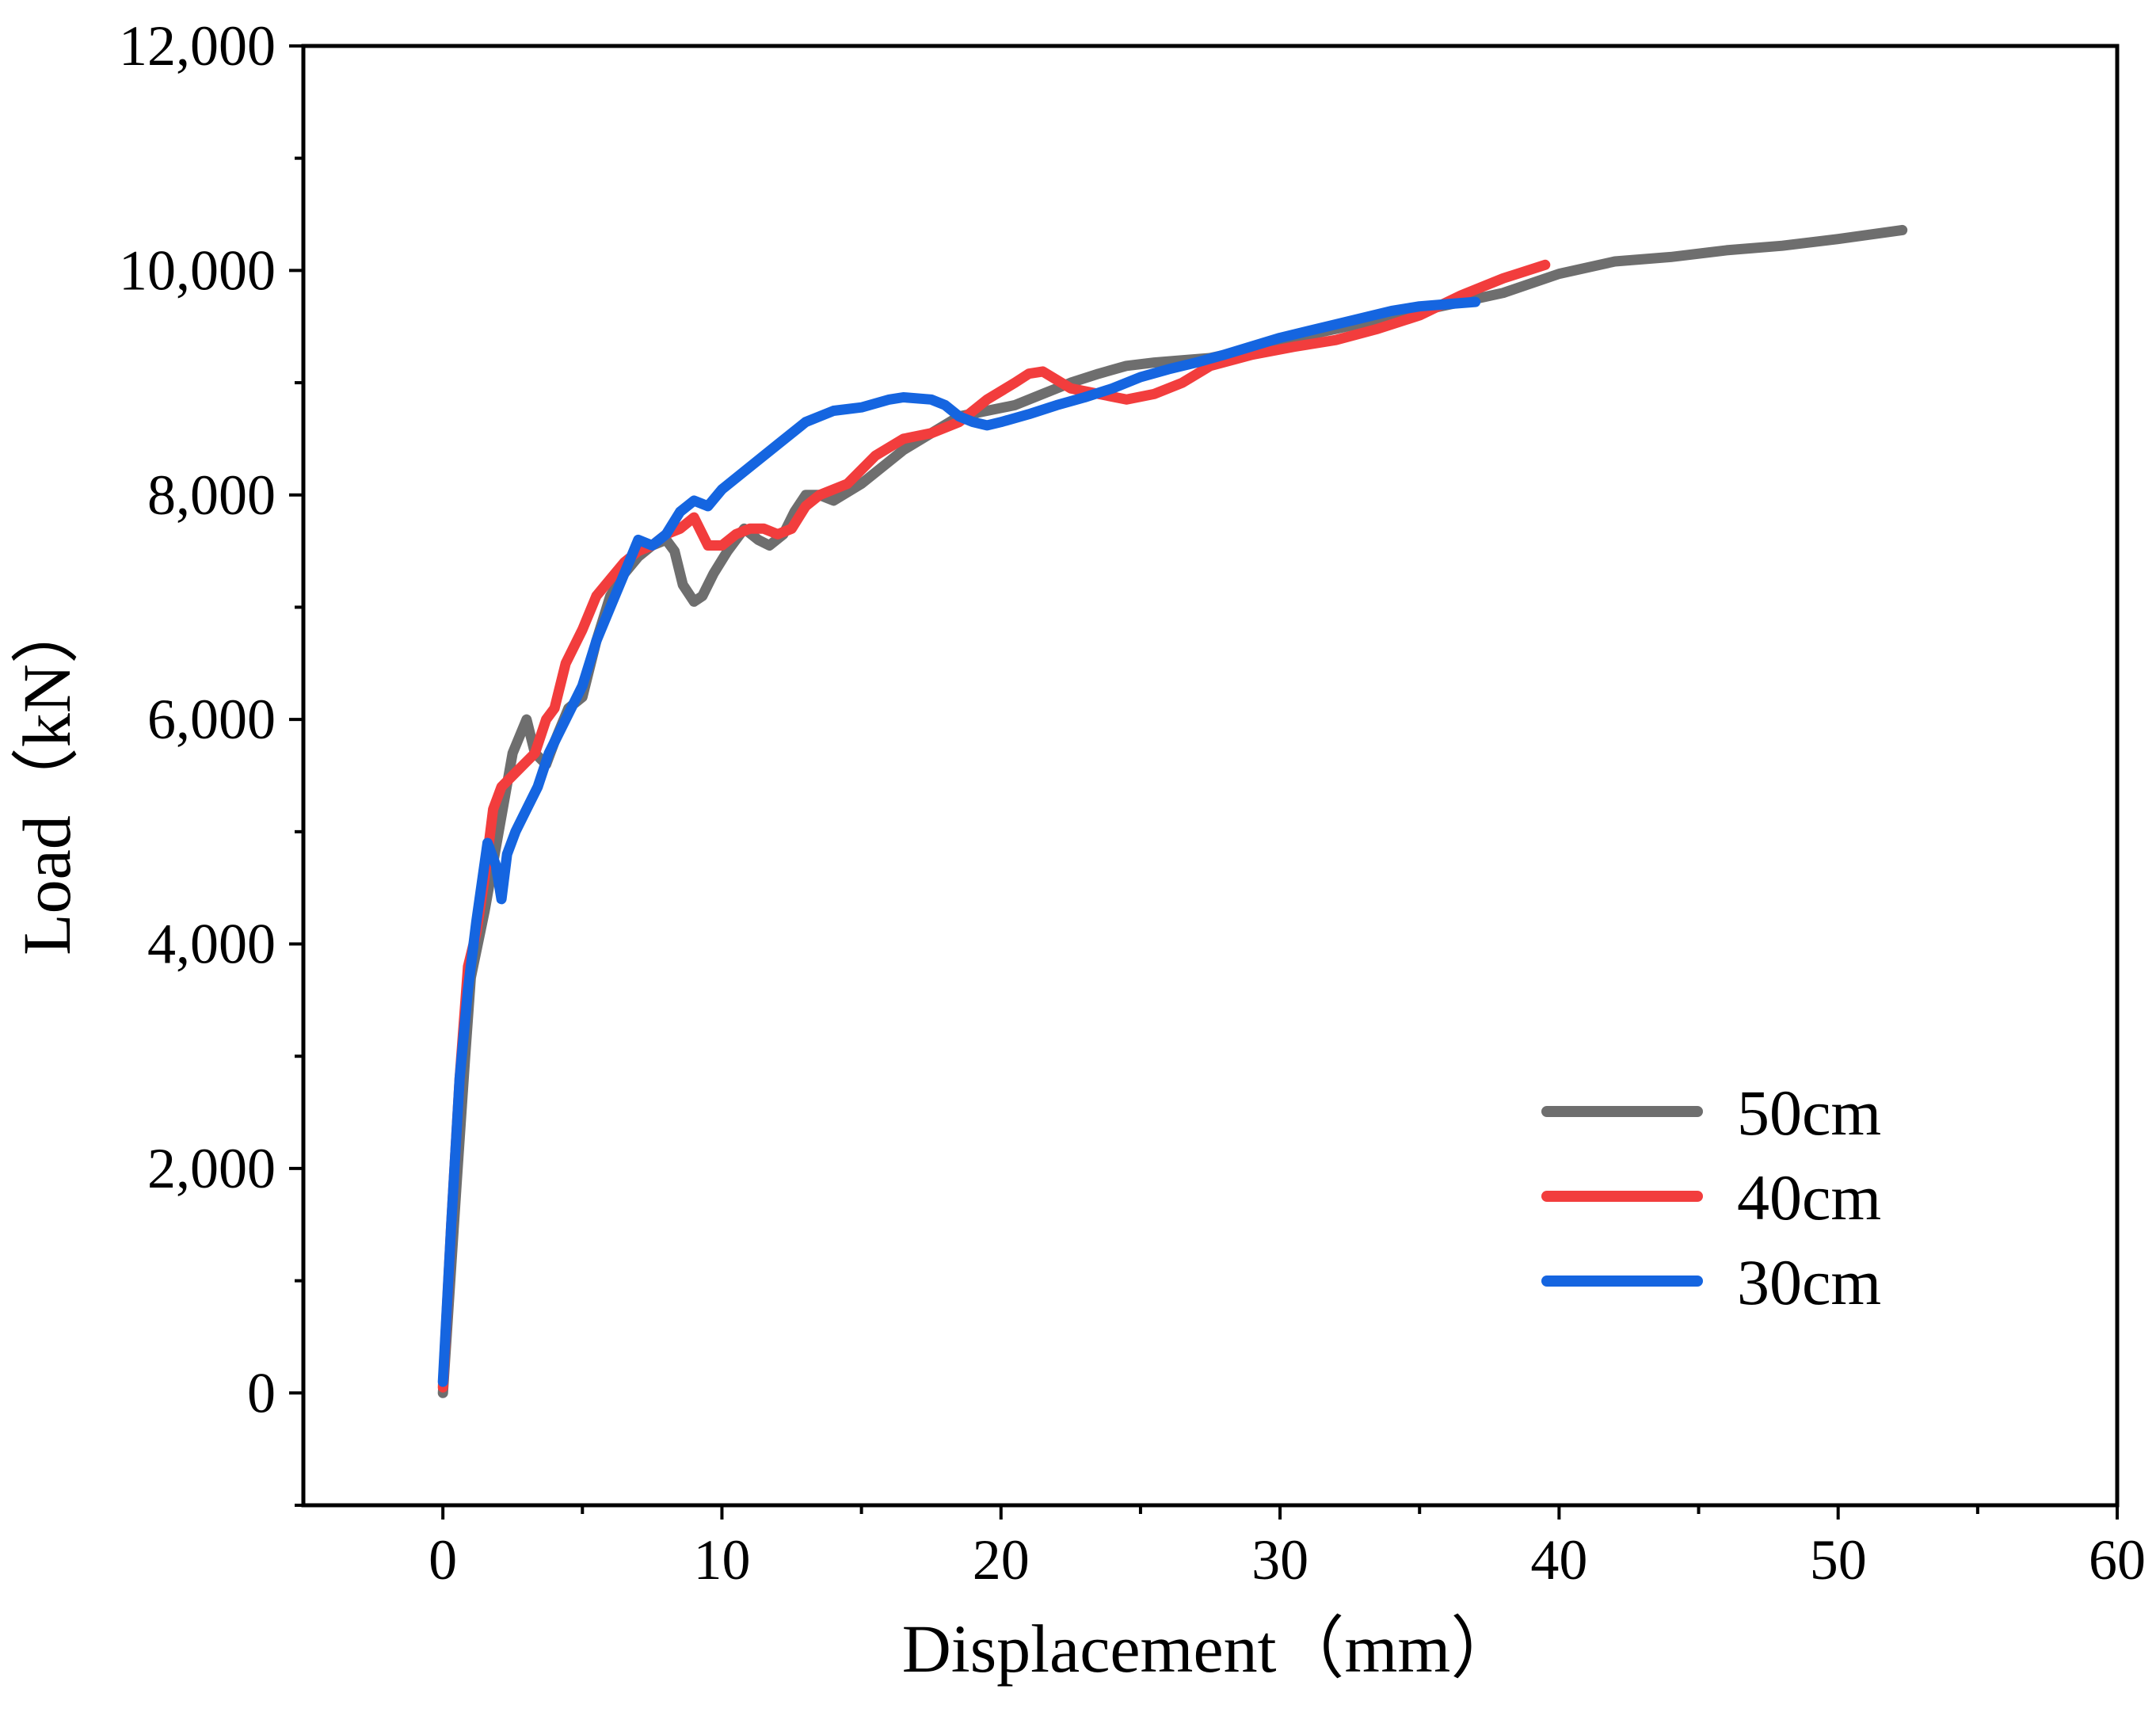 Image resolution: width=2156 pixels, height=1735 pixels. Describe the element at coordinates (443, 1560) in the screenshot. I see `x-tick-label: 0` at that location.